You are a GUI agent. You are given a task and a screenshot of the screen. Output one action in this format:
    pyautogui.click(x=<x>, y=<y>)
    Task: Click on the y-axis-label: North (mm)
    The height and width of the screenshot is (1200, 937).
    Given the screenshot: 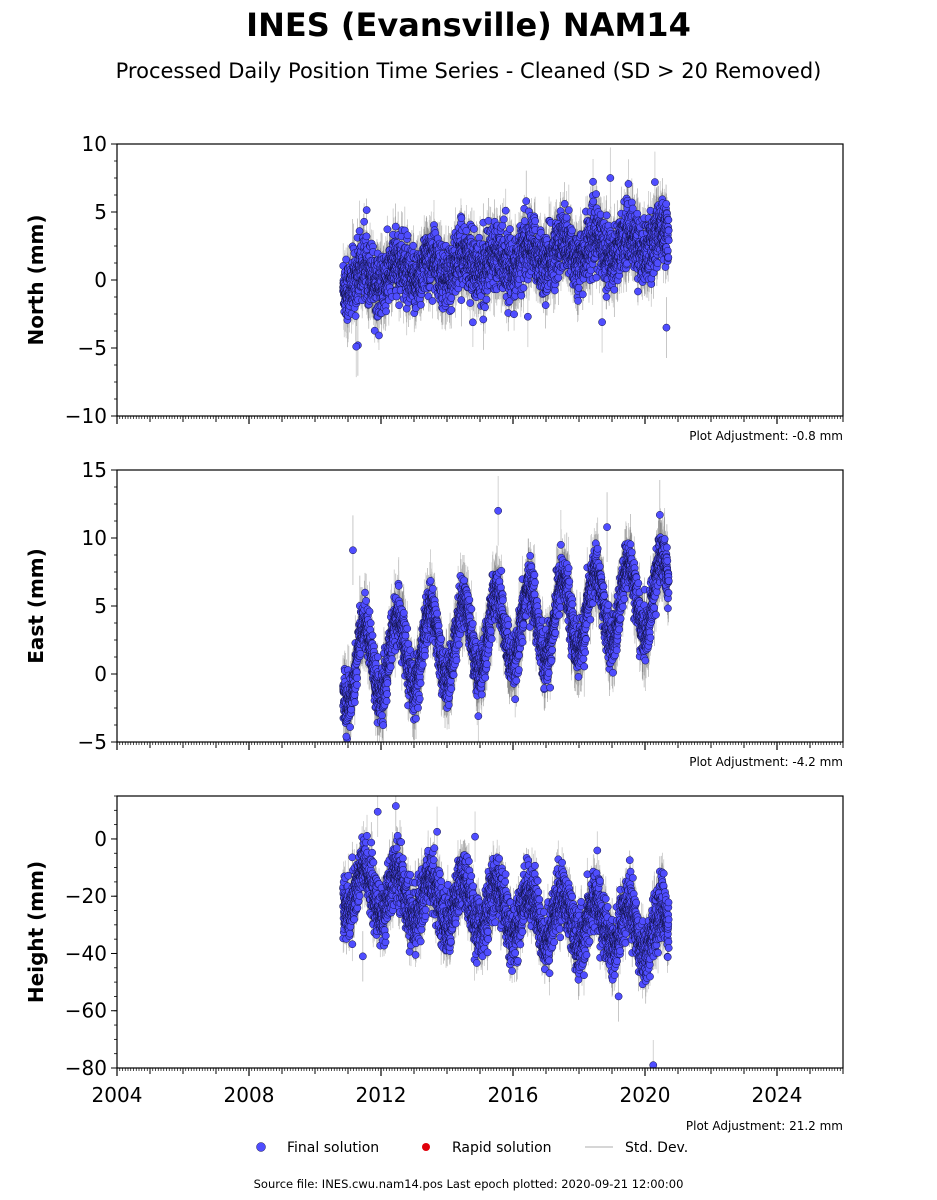 What is the action you would take?
    pyautogui.click(x=36, y=279)
    